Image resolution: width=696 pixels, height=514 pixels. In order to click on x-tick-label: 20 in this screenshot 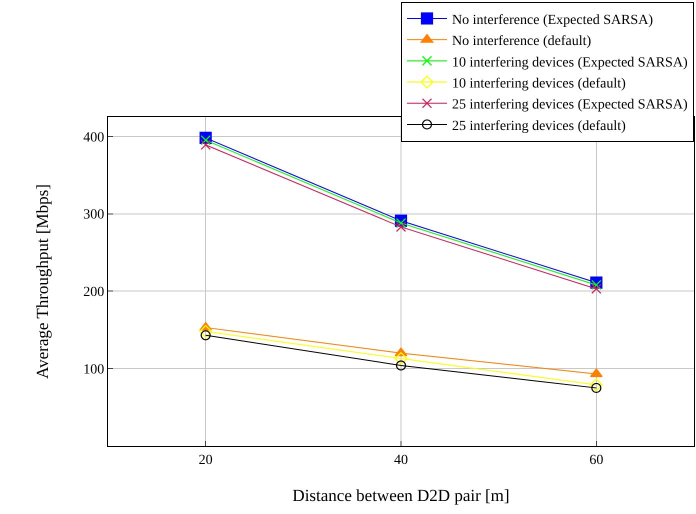, I will do `click(205, 460)`.